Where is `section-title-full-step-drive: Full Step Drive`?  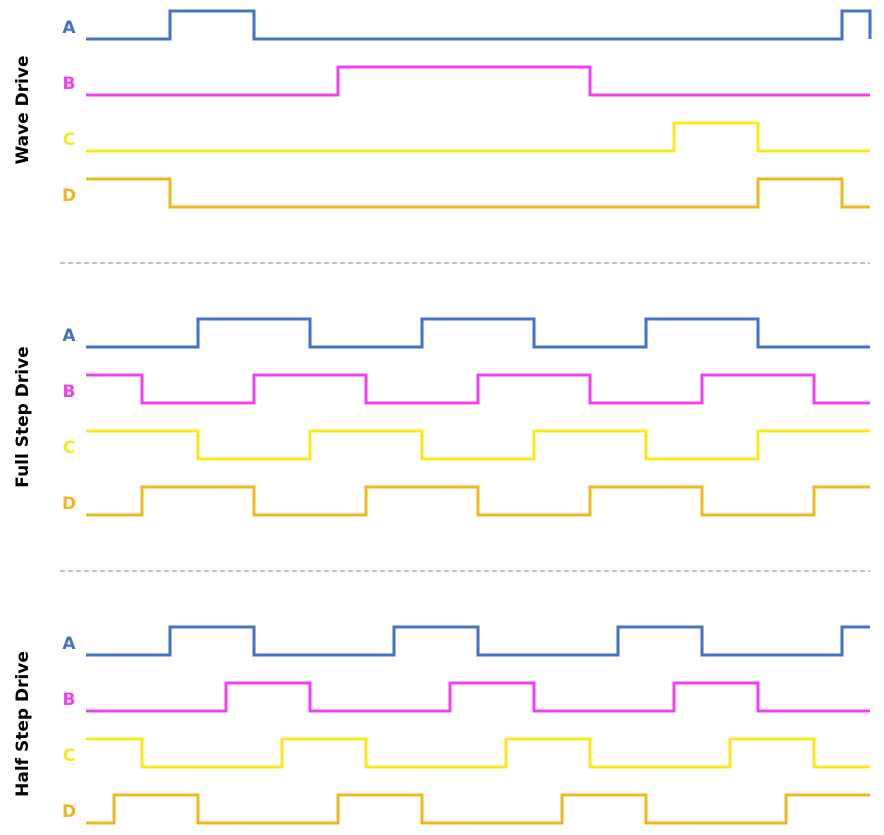 section-title-full-step-drive: Full Step Drive is located at coordinates (23, 416).